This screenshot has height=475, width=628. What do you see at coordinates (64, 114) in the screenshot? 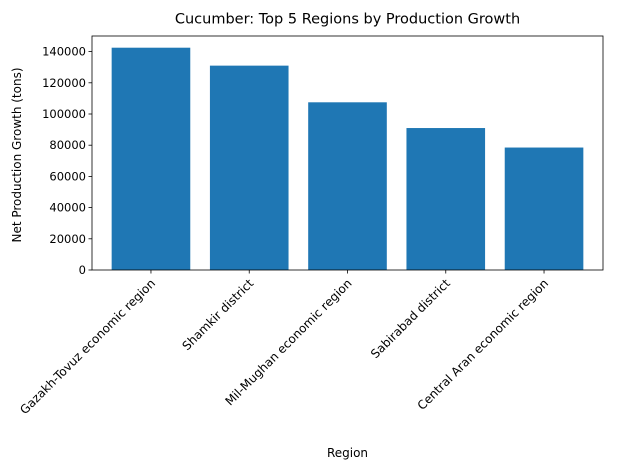
I see `y-tick-label: 100000` at bounding box center [64, 114].